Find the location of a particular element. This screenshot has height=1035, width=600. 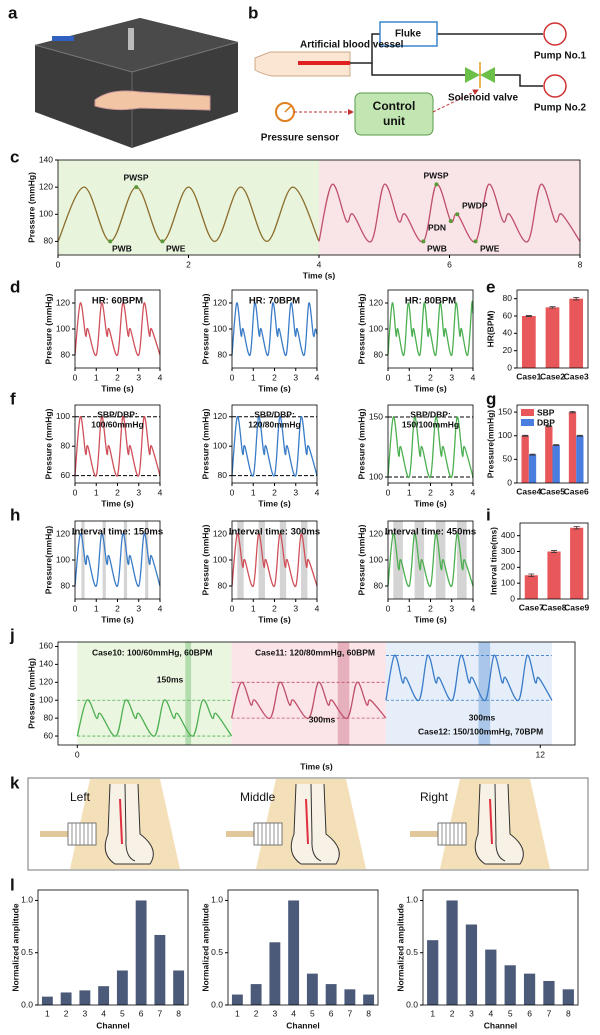

annotation: Case12: 150/100mmHg, 70BPM is located at coordinates (480, 731).